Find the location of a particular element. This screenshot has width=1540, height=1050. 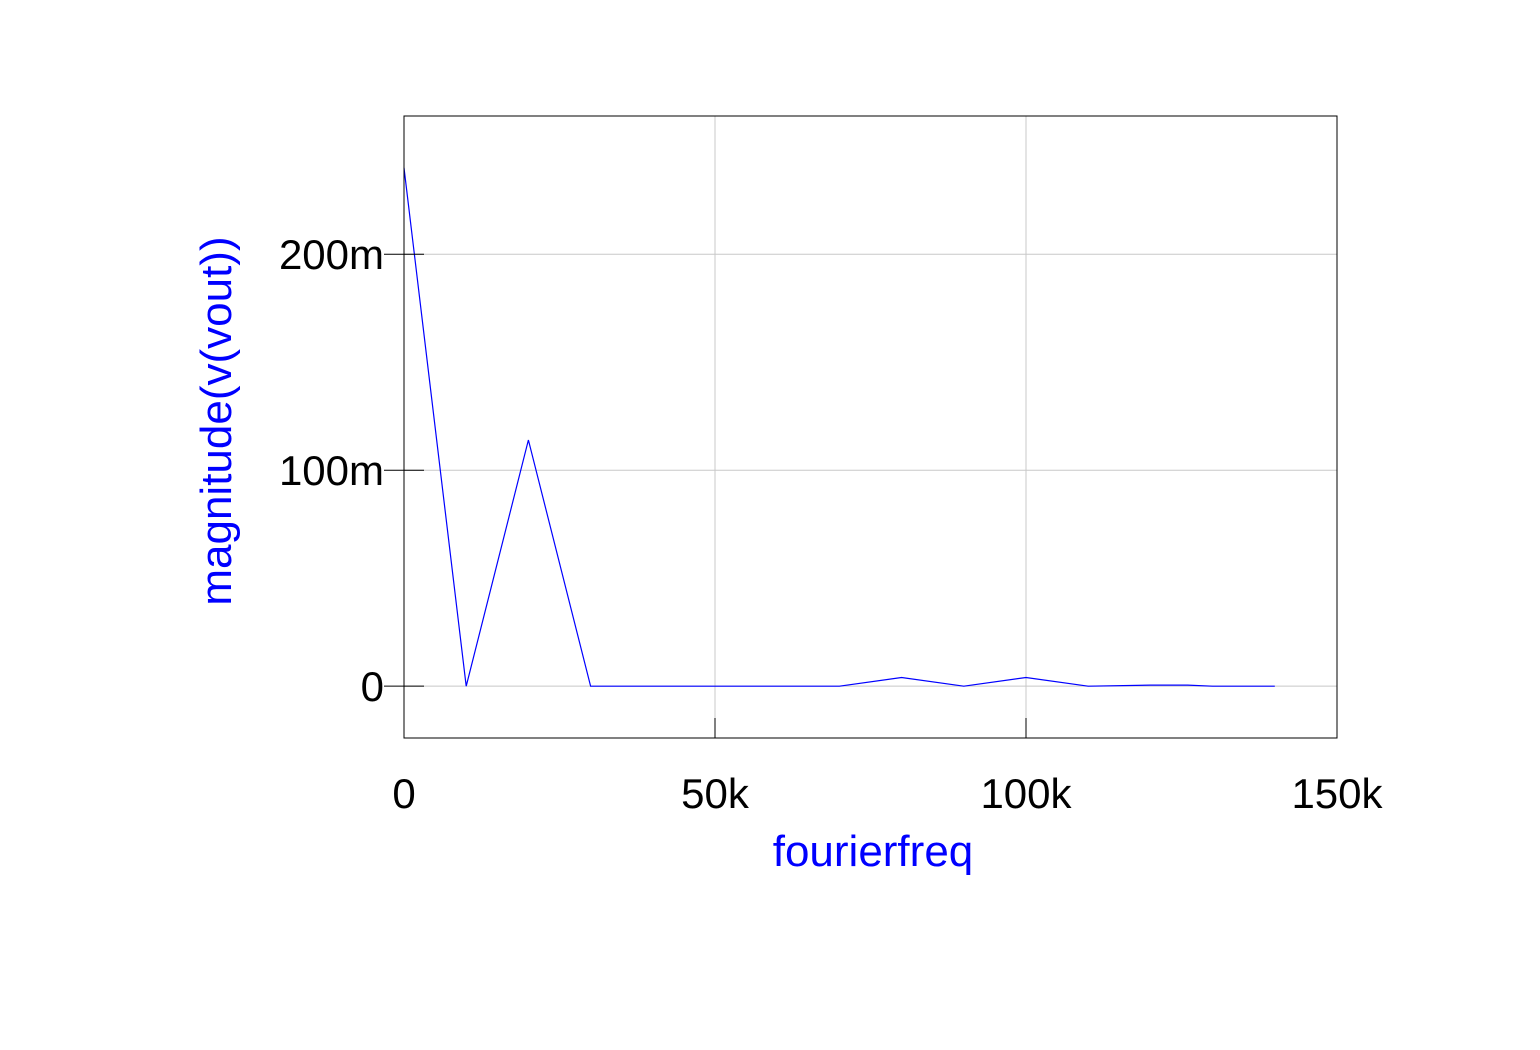

y-tick-label: 200m is located at coordinates (331, 254).